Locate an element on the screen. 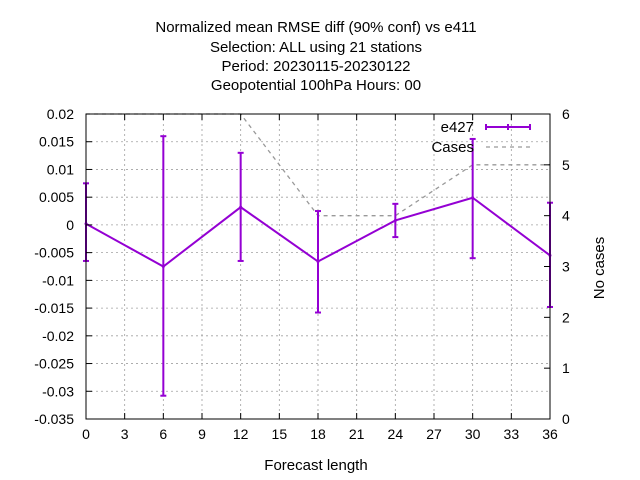  y2-tick-label: 5 is located at coordinates (566, 165).